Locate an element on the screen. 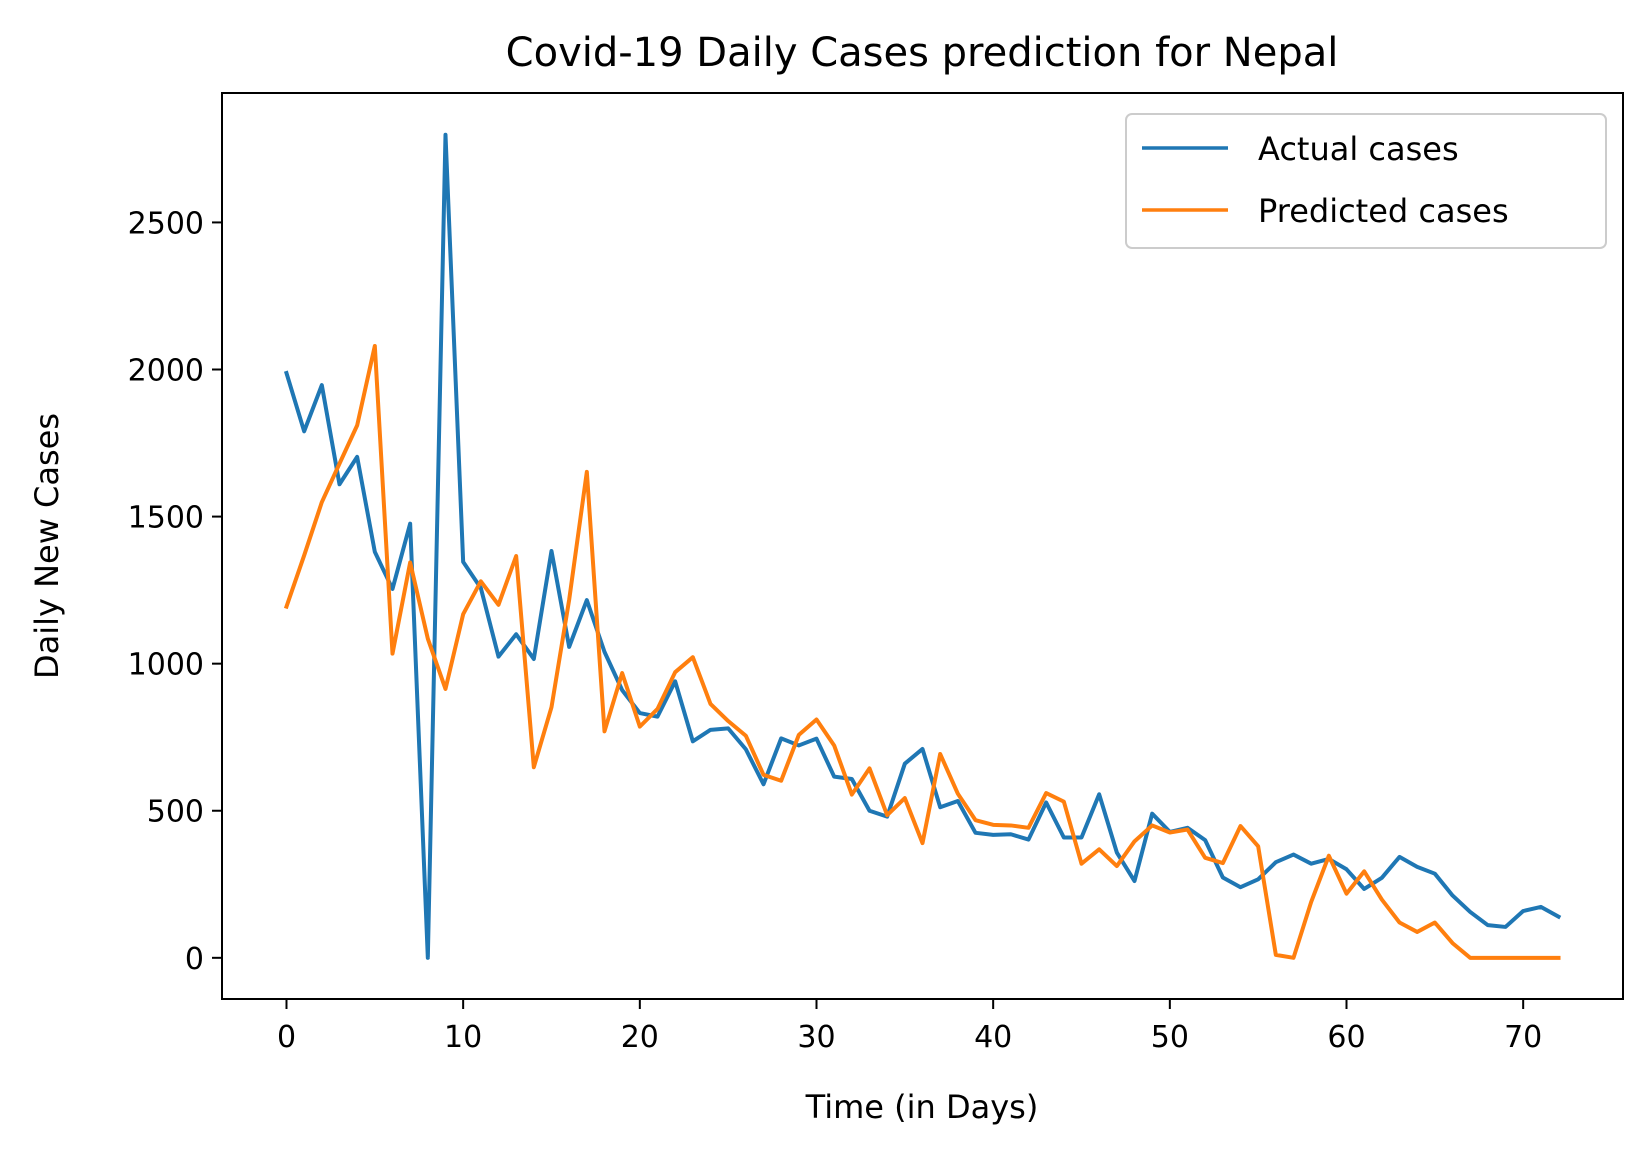 Image resolution: width=1646 pixels, height=1158 pixels. x-axis-label: Time (in Days) is located at coordinates (922, 1107).